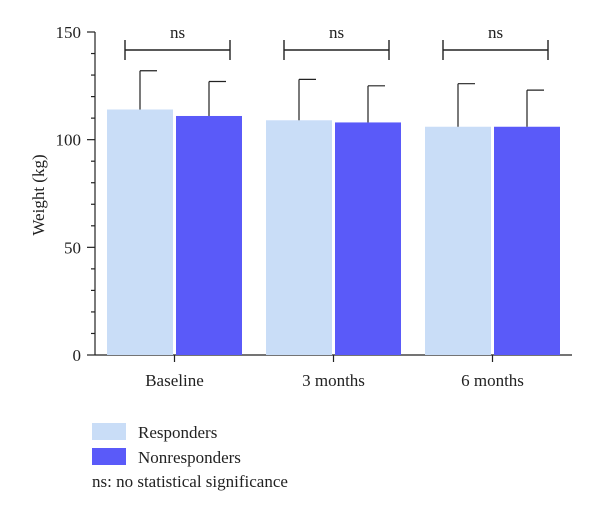 The image size is (600, 514). What do you see at coordinates (69, 140) in the screenshot?
I see `y-tick-label: 100` at bounding box center [69, 140].